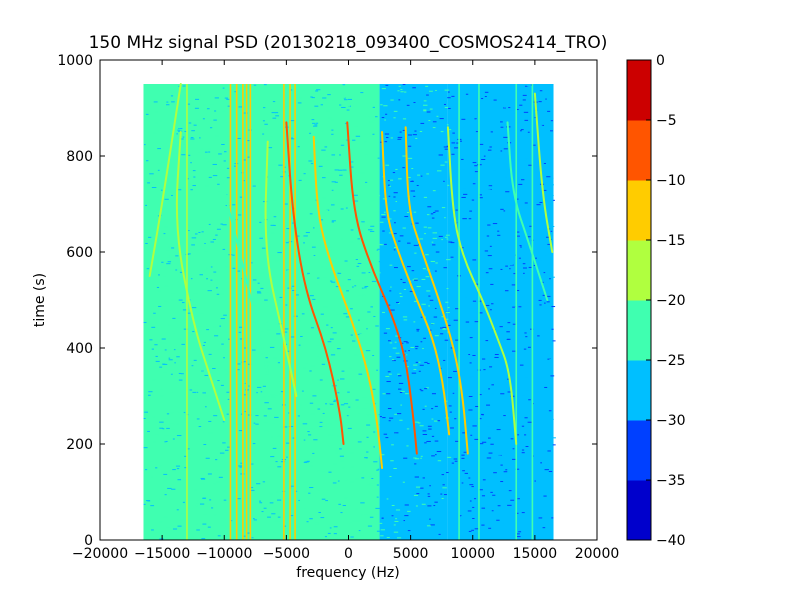 This screenshot has height=600, width=800. I want to click on x-tick-label: 10000, so click(472, 554).